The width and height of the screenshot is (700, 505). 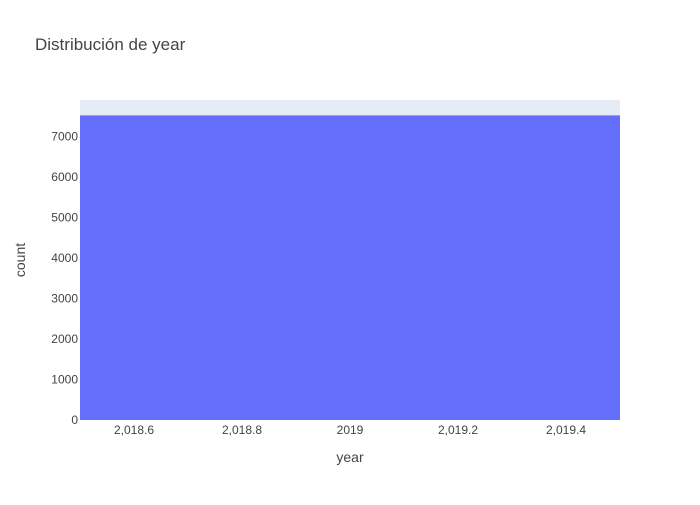 What do you see at coordinates (242, 430) in the screenshot?
I see `x-tick-label: 2,018.8` at bounding box center [242, 430].